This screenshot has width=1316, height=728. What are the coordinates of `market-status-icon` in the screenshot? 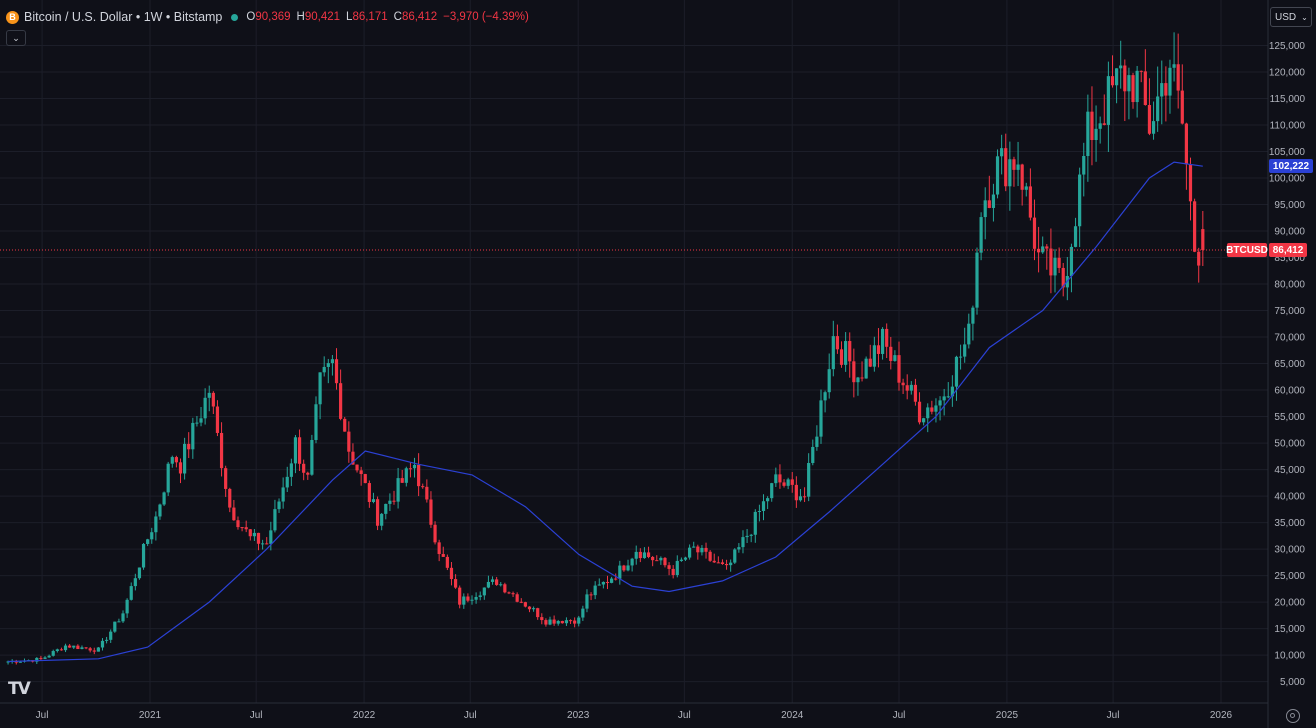 It's located at (235, 17).